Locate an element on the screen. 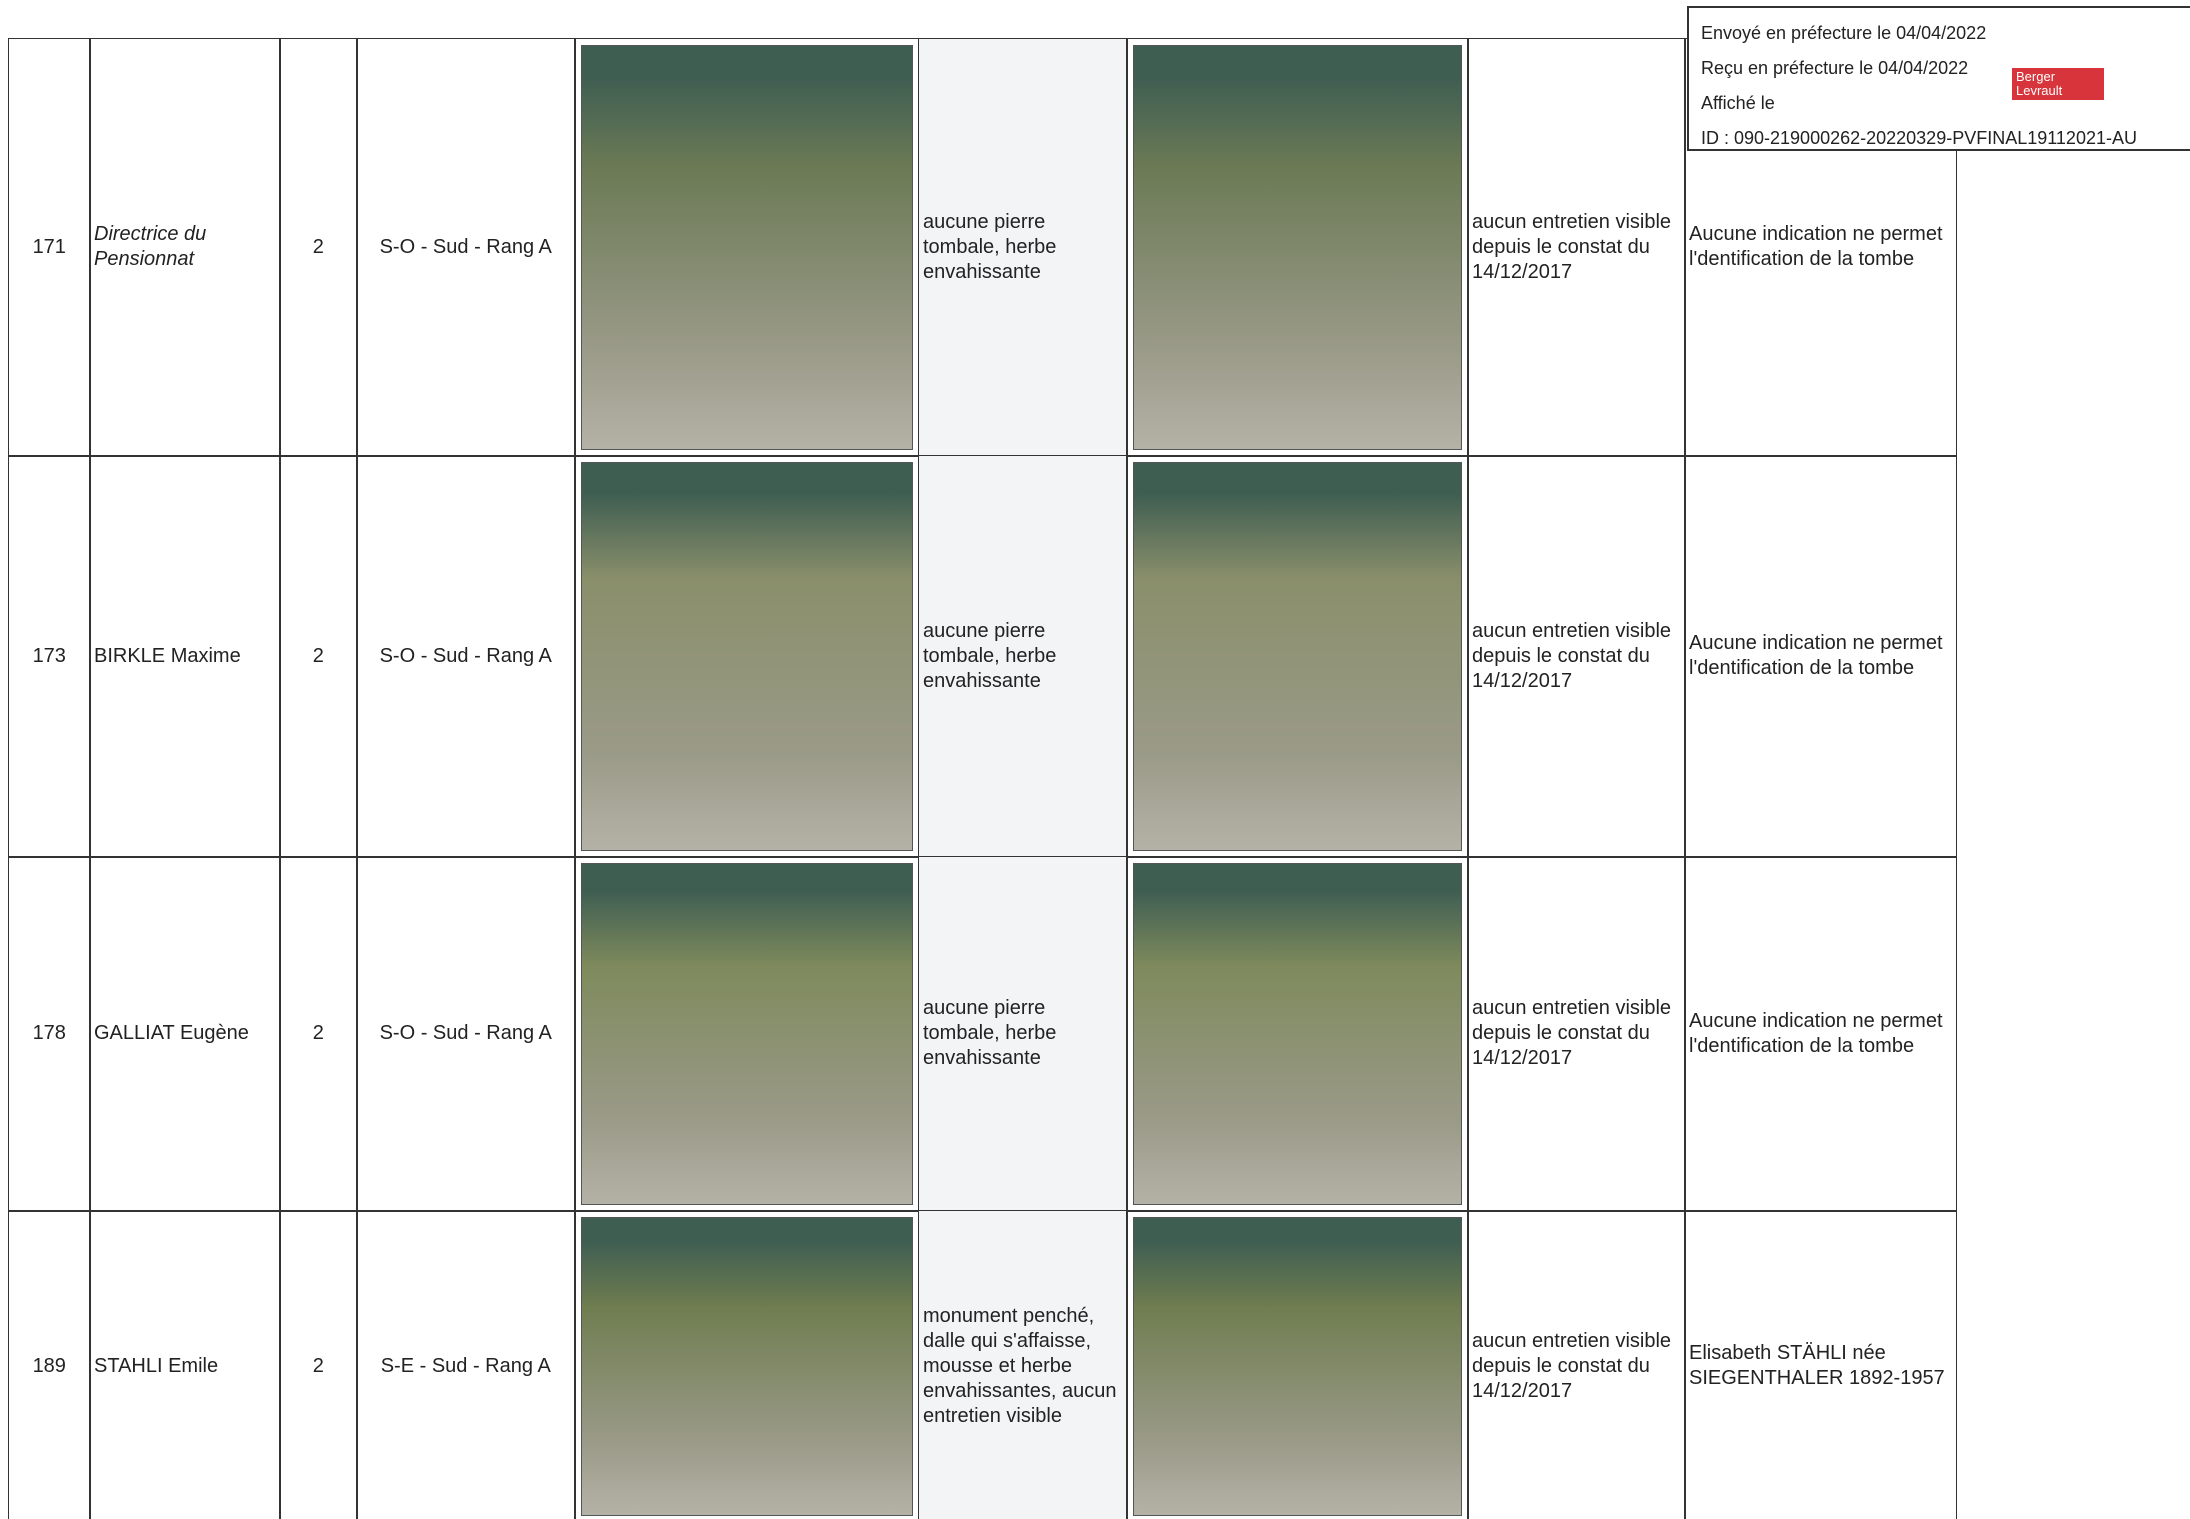 Image resolution: width=2190 pixels, height=1519 pixels. row-number: 178 is located at coordinates (49, 1034).